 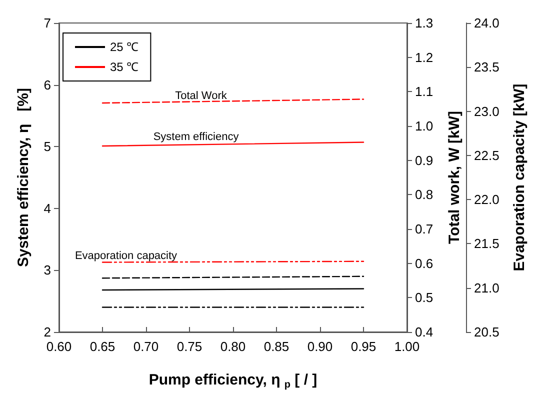 I want to click on y2-tick-label: 0.7, so click(x=424, y=229).